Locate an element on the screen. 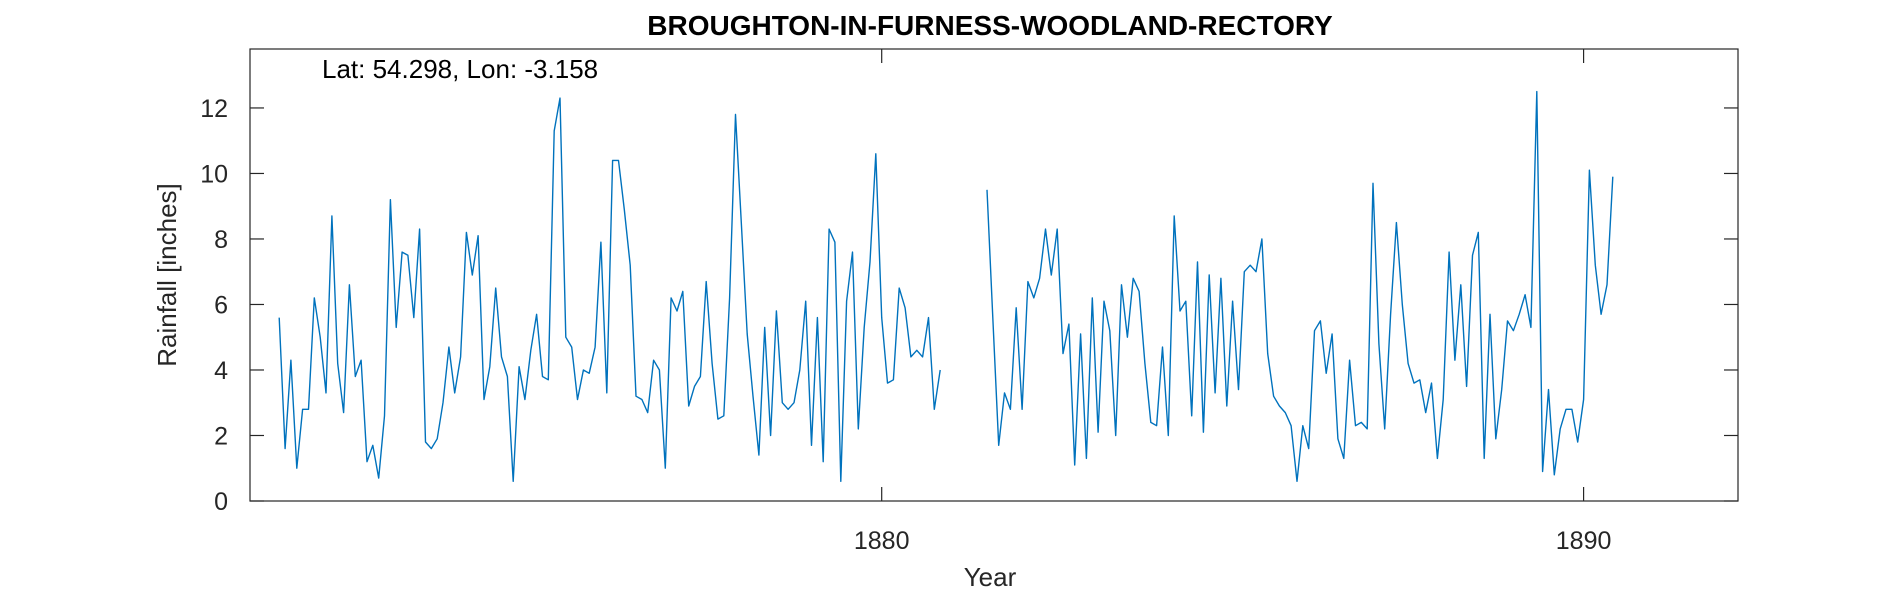 The width and height of the screenshot is (1890, 591). y-tick-label: 0 is located at coordinates (221, 502).